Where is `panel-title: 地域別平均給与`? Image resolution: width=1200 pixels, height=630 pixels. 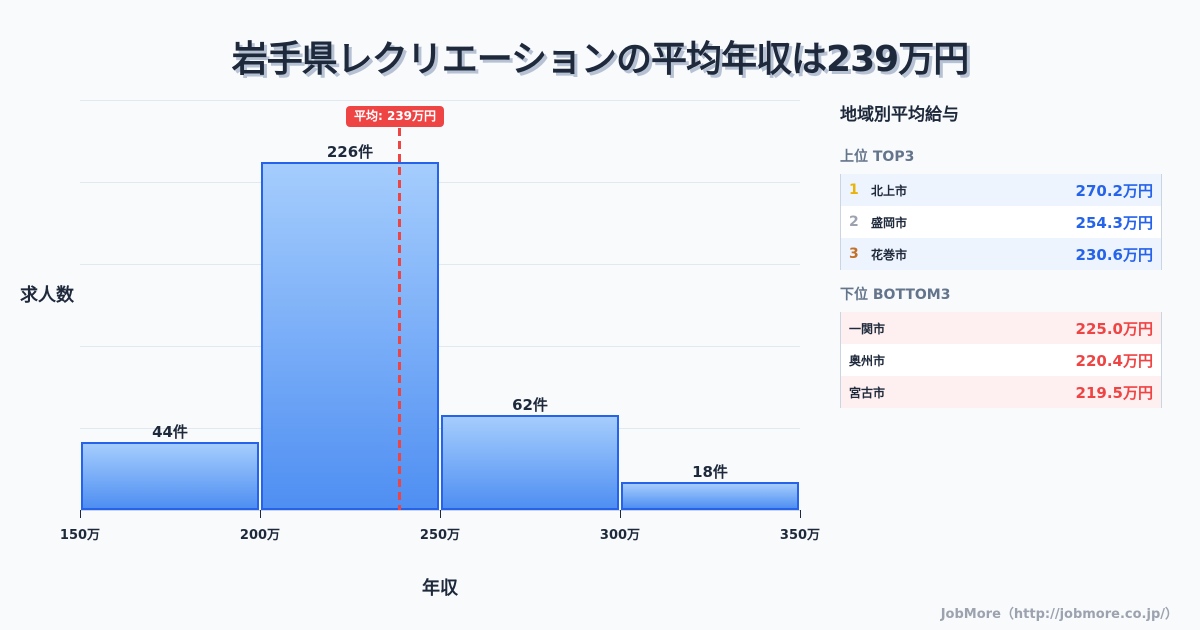
panel-title: 地域別平均給与 is located at coordinates (899, 115).